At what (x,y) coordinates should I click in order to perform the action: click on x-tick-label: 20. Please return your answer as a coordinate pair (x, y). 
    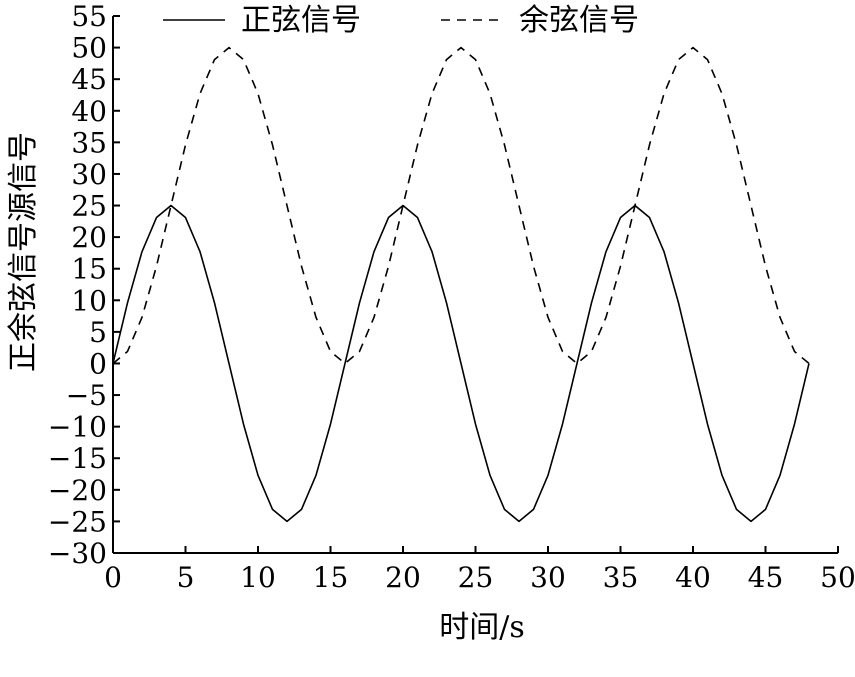
    Looking at the image, I should click on (403, 577).